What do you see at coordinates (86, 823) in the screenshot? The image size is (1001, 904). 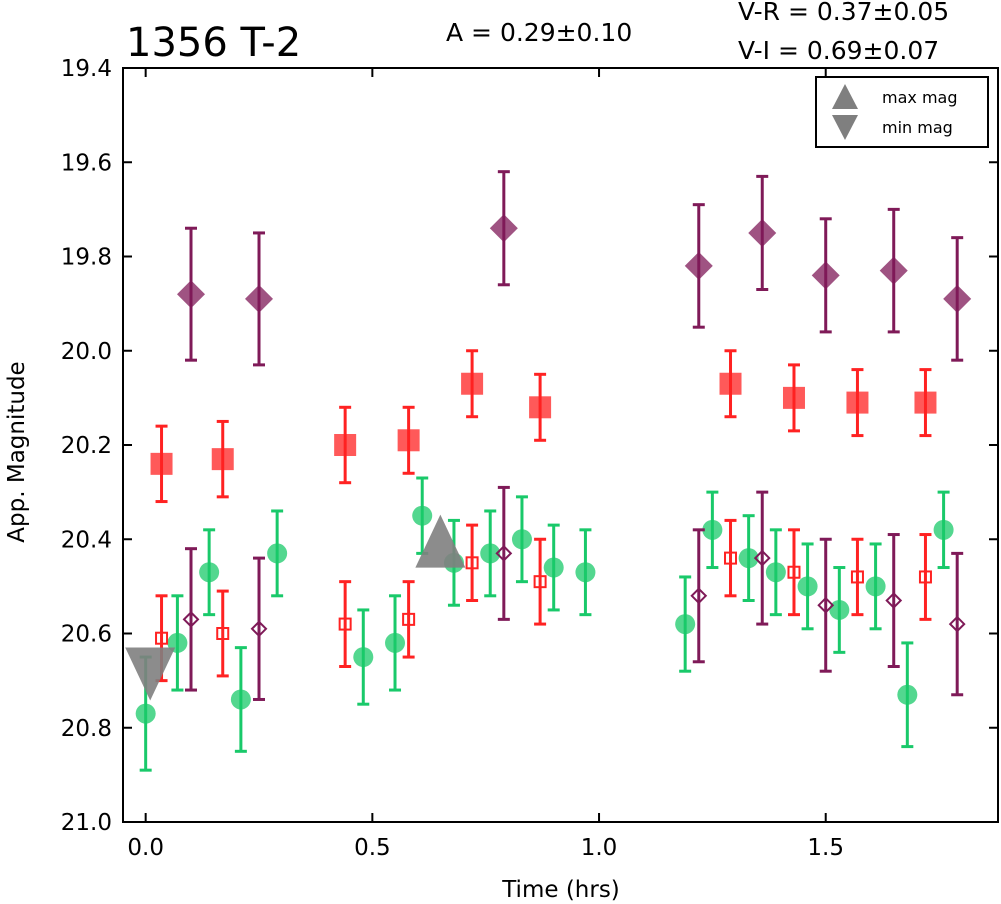 I see `y-tick-label: 21.0` at bounding box center [86, 823].